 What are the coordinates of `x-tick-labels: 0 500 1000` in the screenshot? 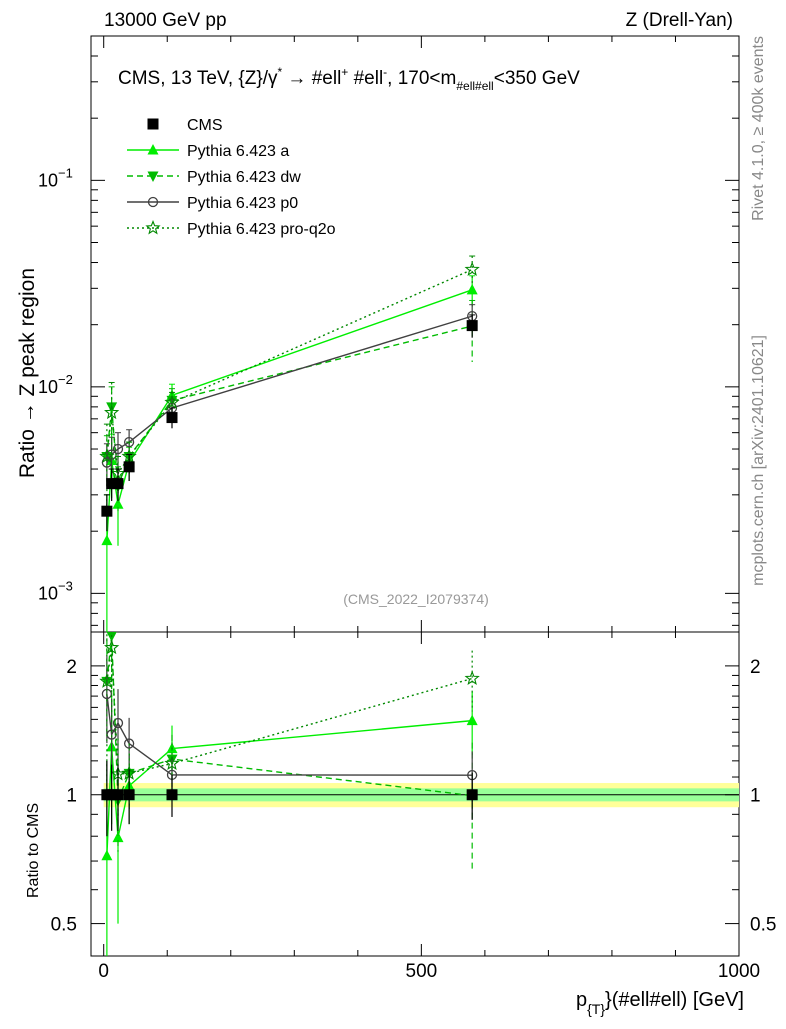 It's located at (429, 971).